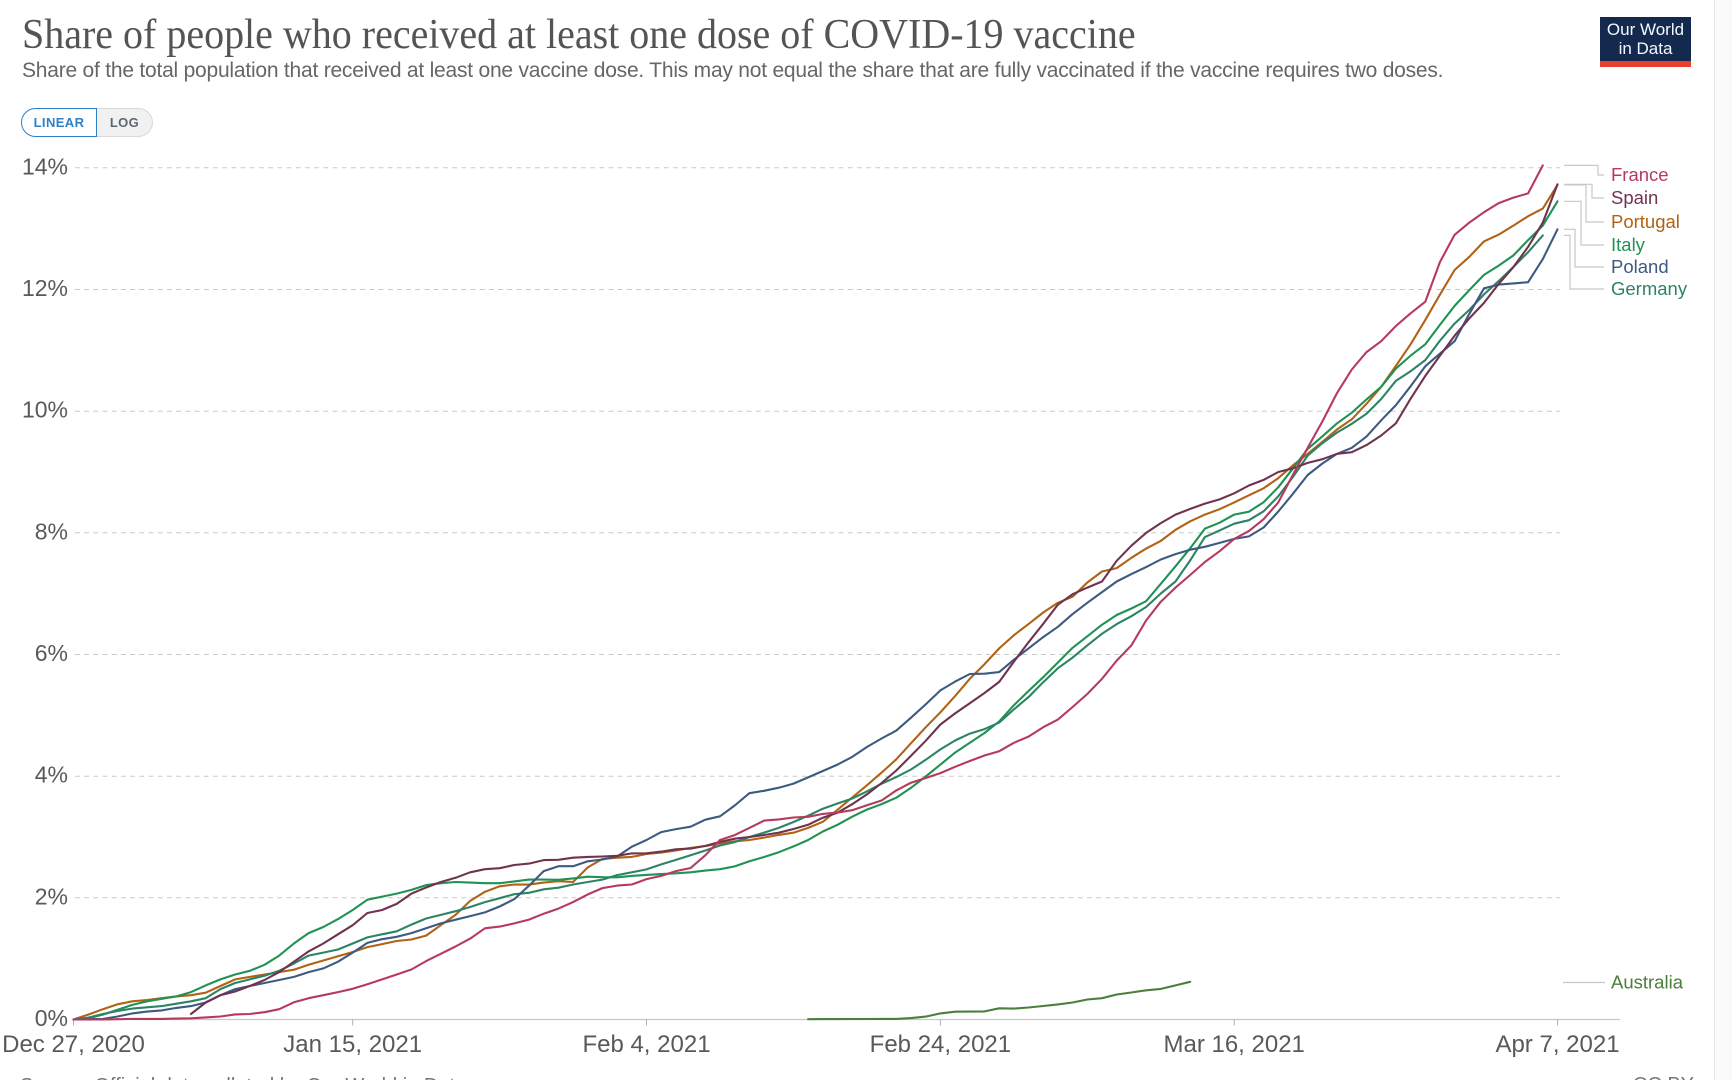  What do you see at coordinates (1645, 221) in the screenshot?
I see `svg-text: Portugal` at bounding box center [1645, 221].